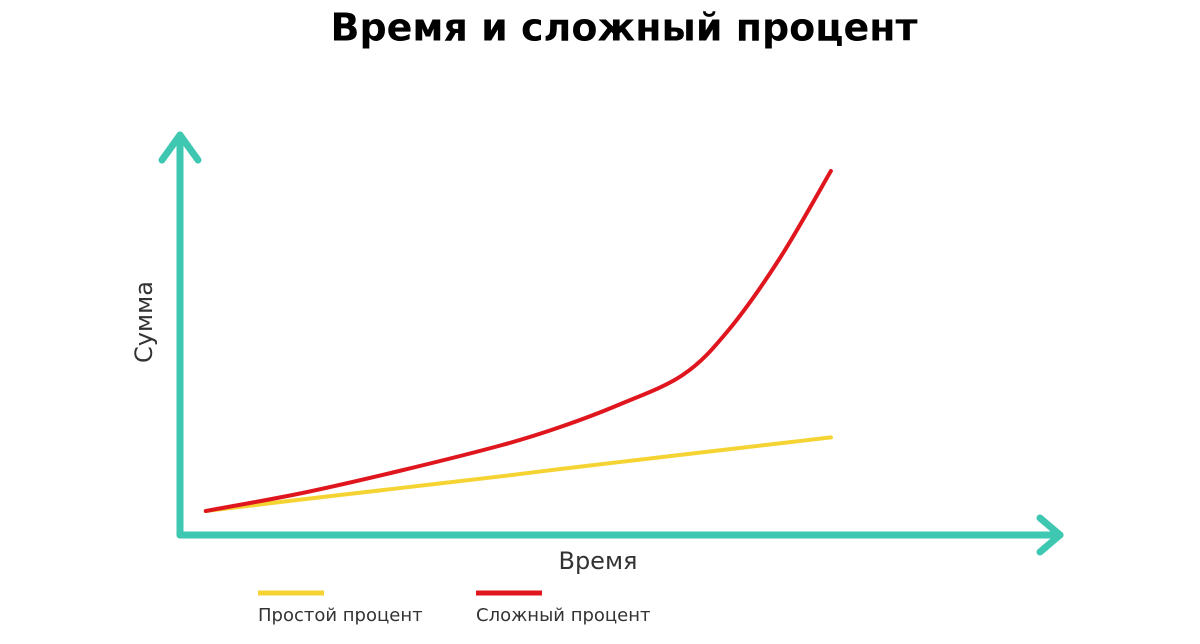 The height and width of the screenshot is (644, 1200). I want to click on y-axis-arrow, so click(180, 147).